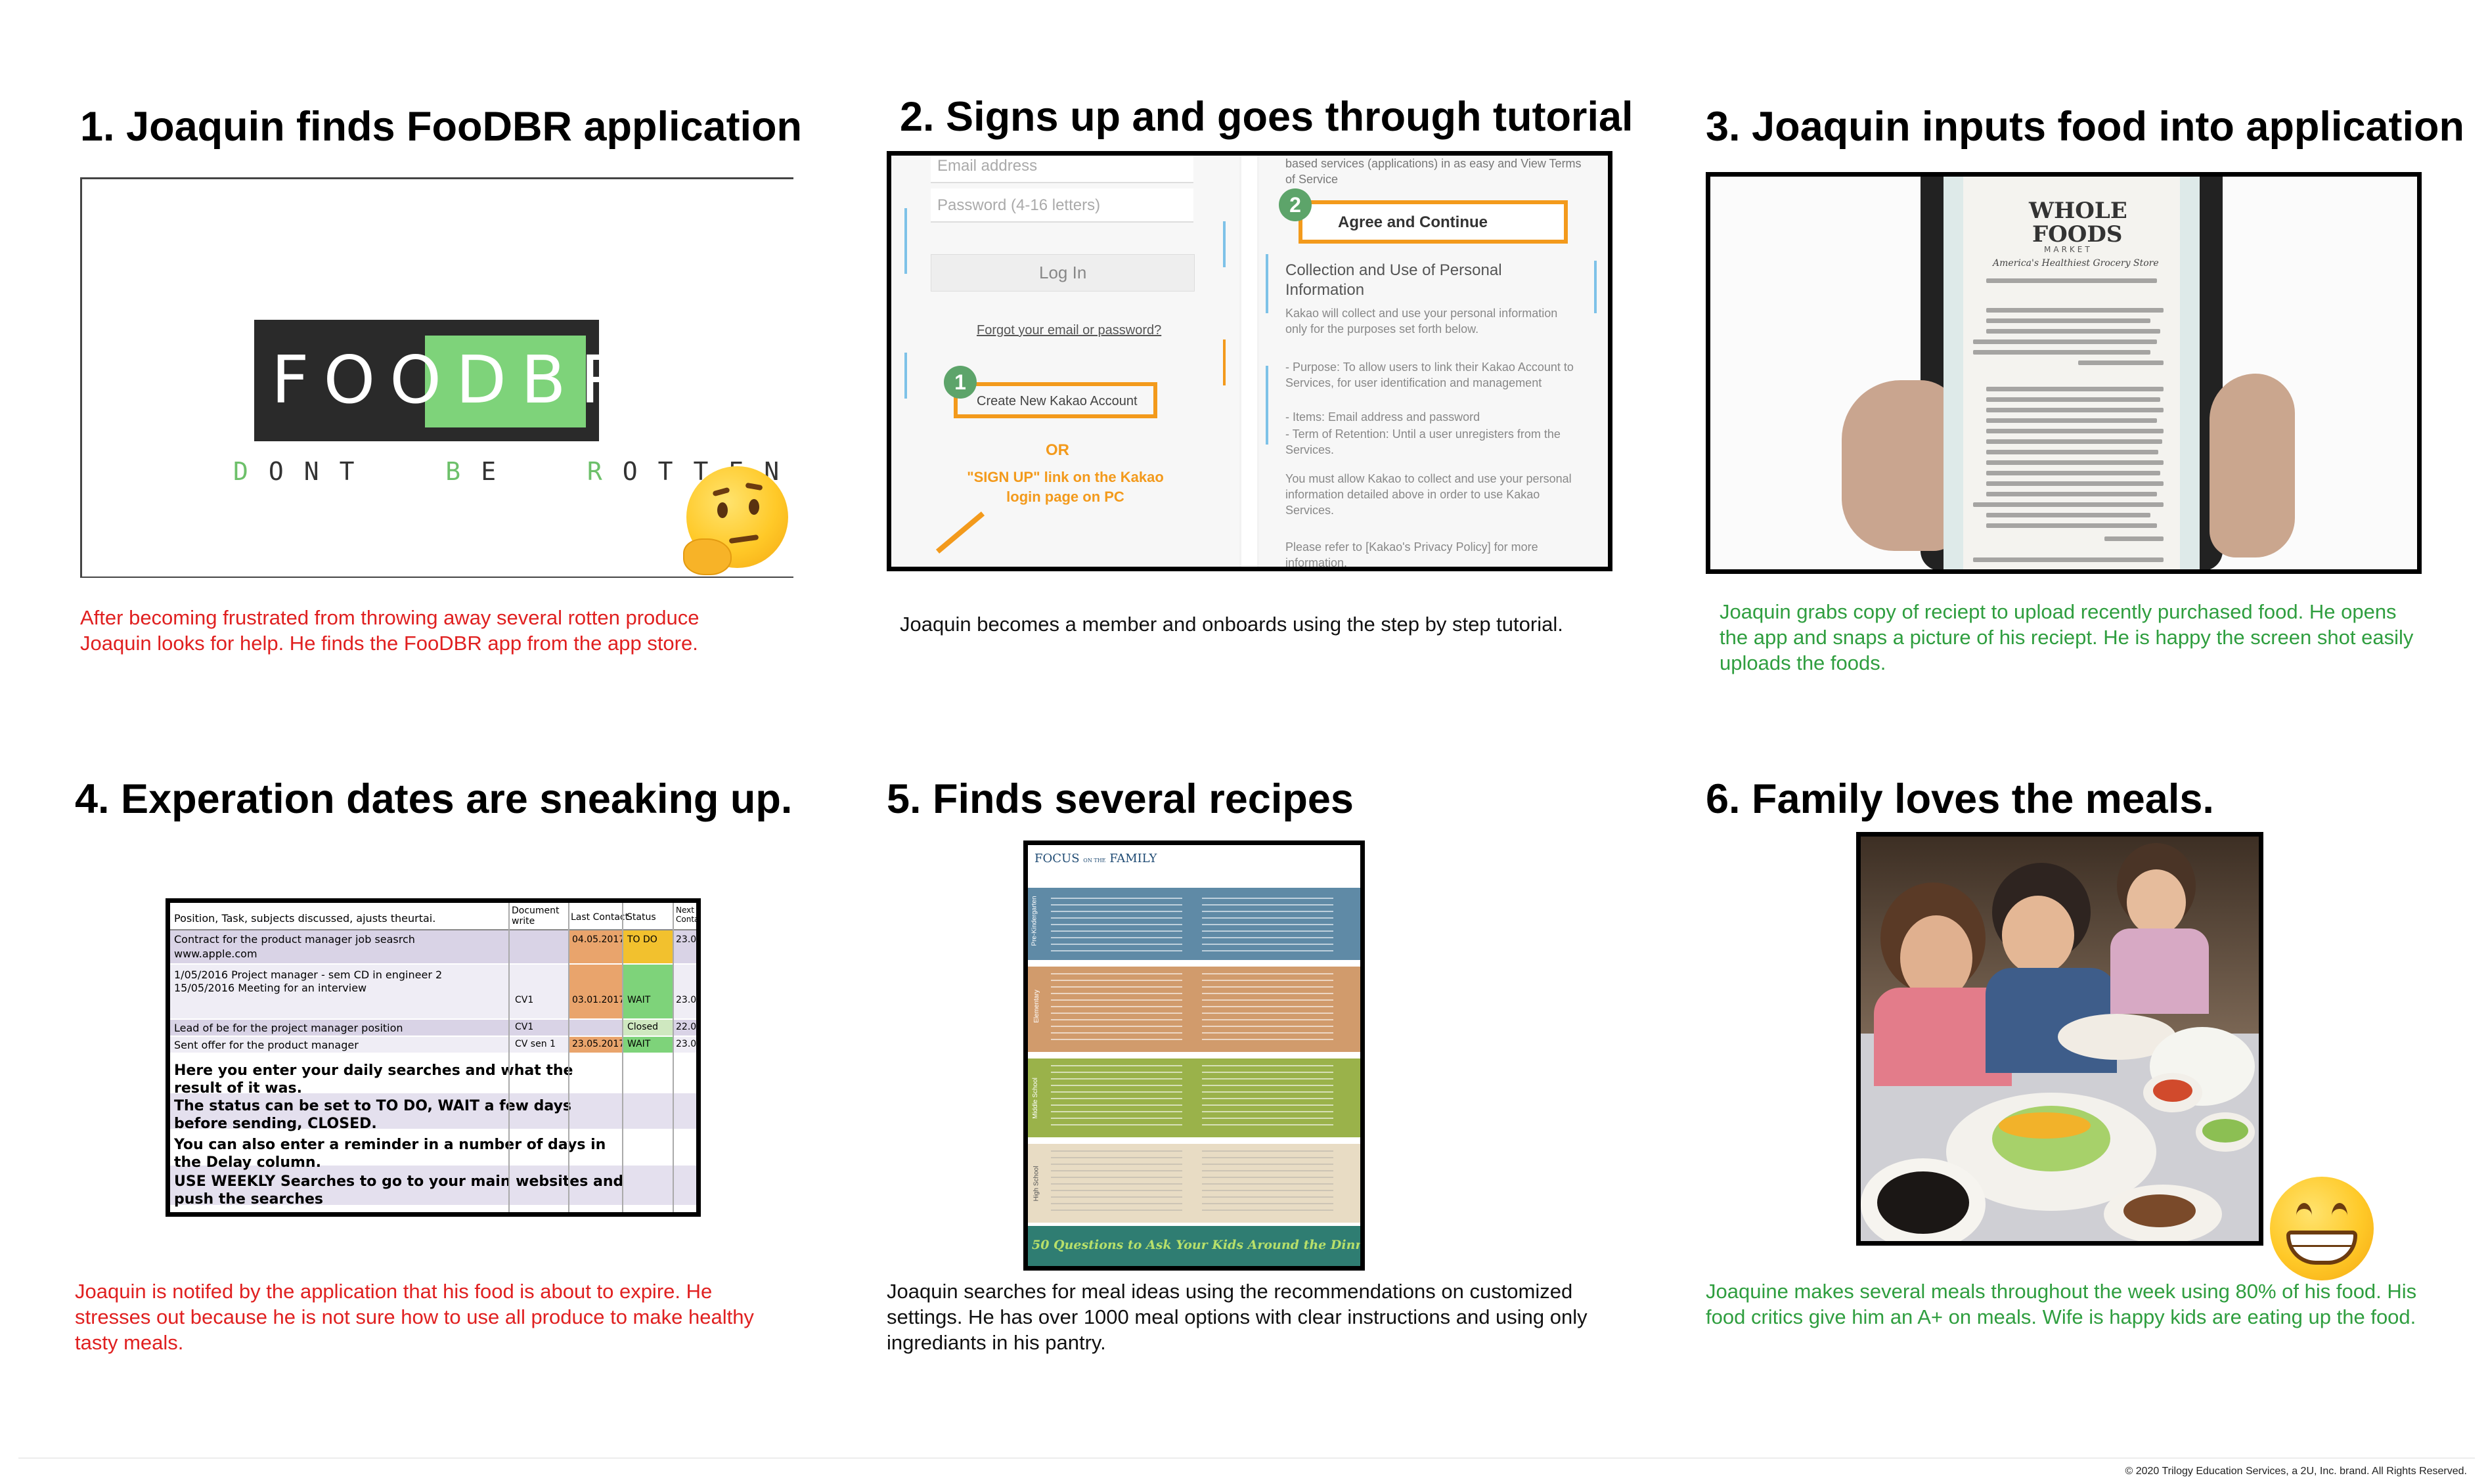 The width and height of the screenshot is (2488, 1484). I want to click on sheet-row-4-next: 23.05, so click(688, 1000).